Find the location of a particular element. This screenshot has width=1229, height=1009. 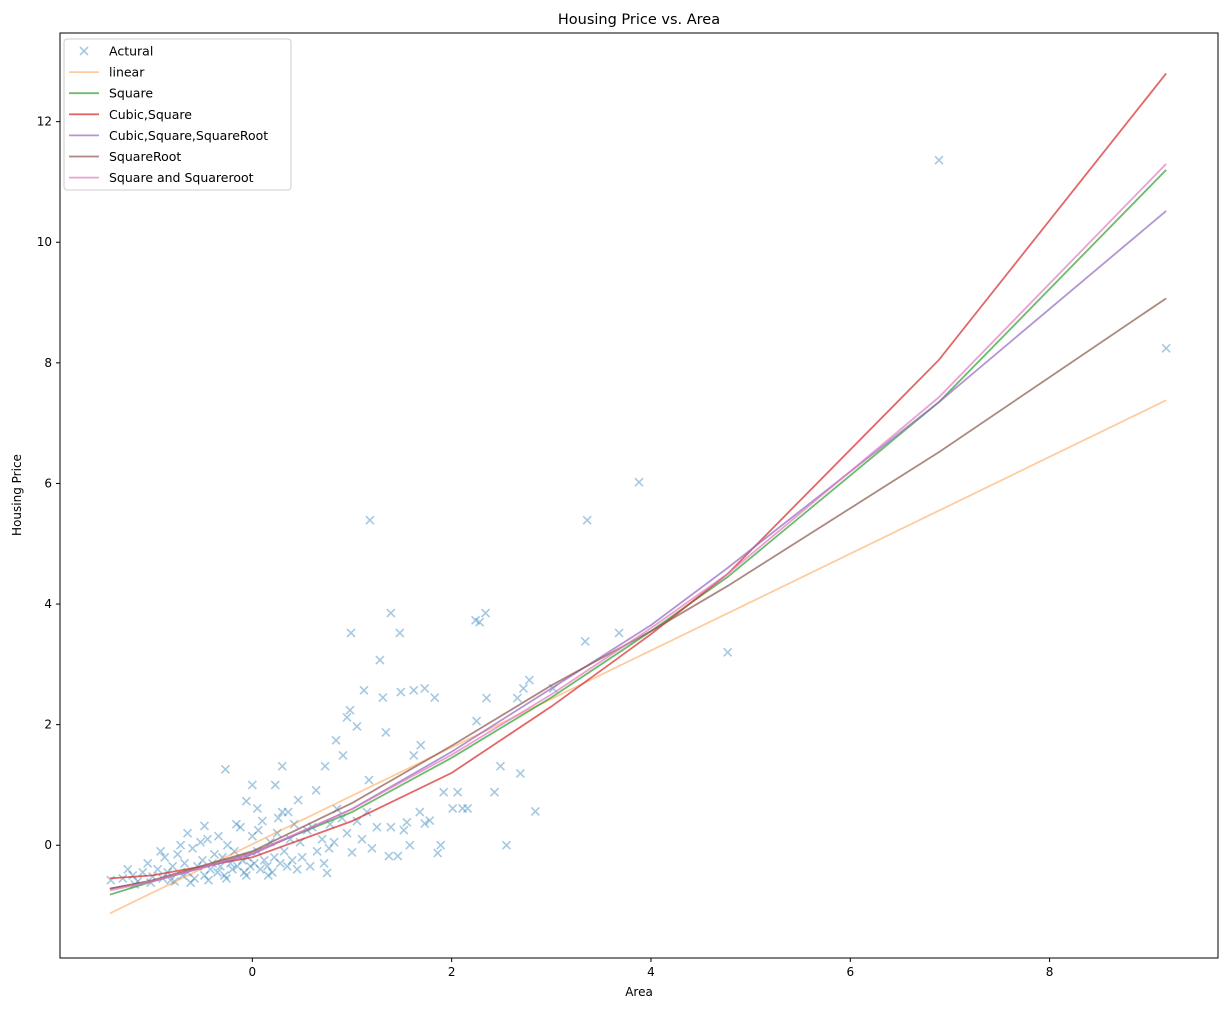

y-tick-label: 2 is located at coordinates (48, 725).